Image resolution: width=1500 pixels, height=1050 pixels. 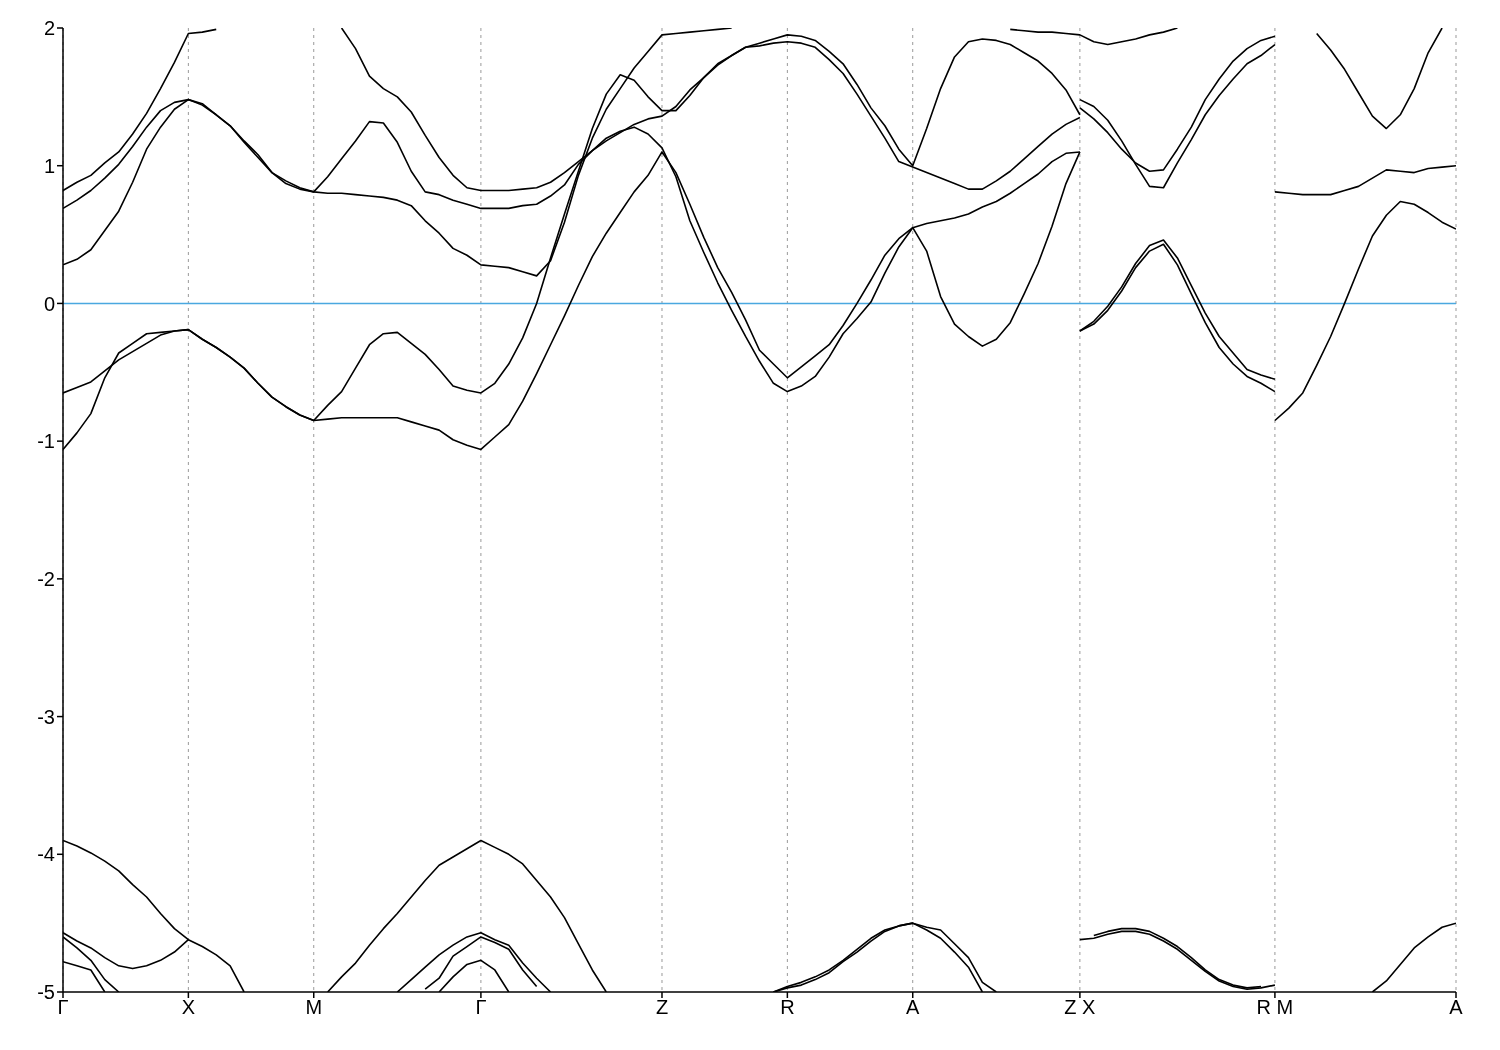 I want to click on y-tick-label: 2, so click(x=49, y=28).